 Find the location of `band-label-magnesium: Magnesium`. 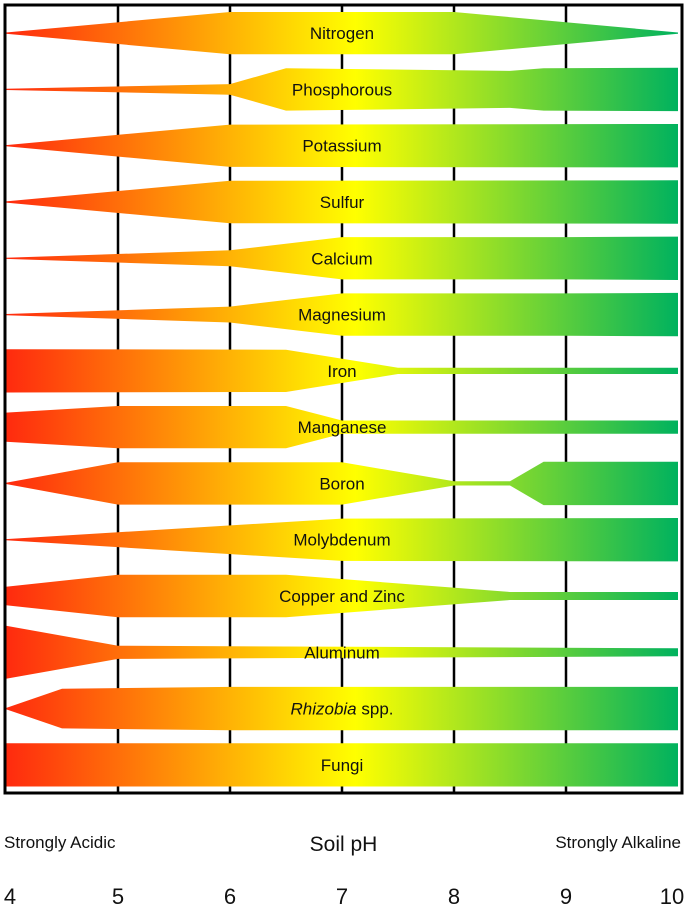

band-label-magnesium: Magnesium is located at coordinates (342, 315).